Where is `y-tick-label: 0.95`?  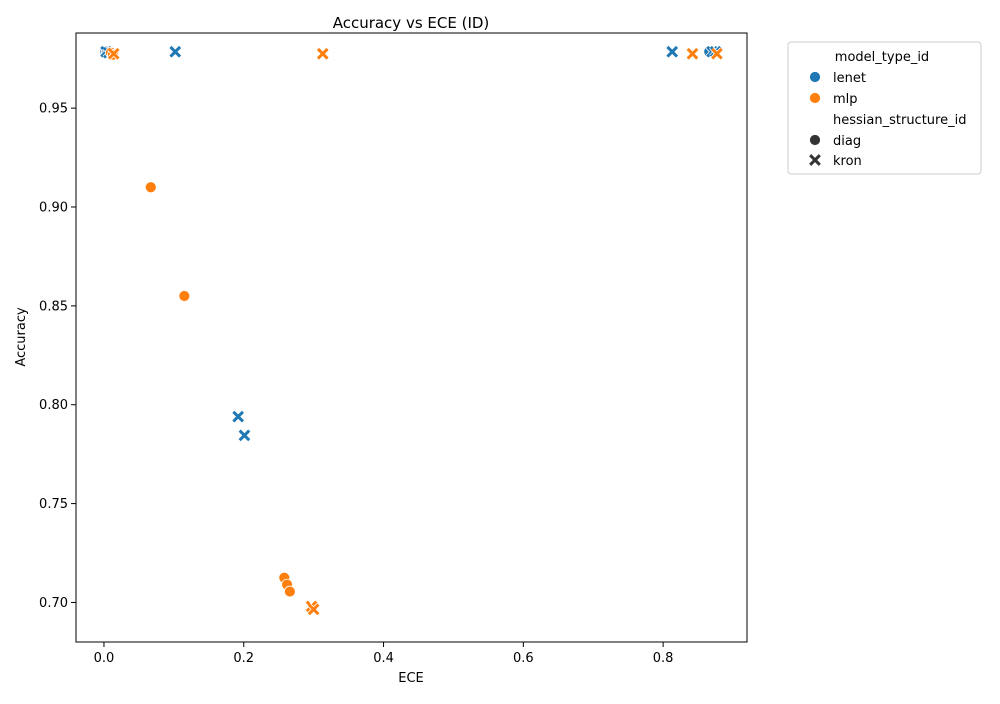 y-tick-label: 0.95 is located at coordinates (53, 109).